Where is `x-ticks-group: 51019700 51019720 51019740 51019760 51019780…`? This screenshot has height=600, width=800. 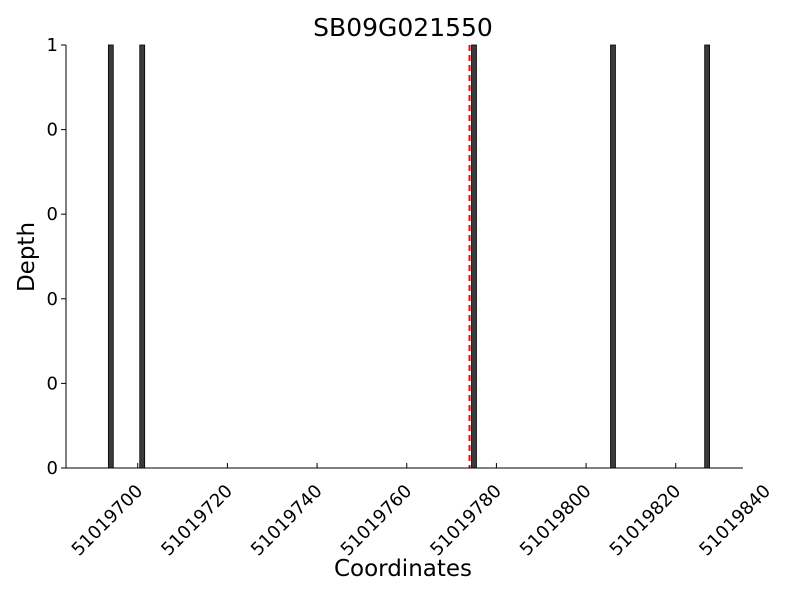 x-ticks-group: 51019700 51019720 51019740 51019760 51019780… is located at coordinates (421, 511).